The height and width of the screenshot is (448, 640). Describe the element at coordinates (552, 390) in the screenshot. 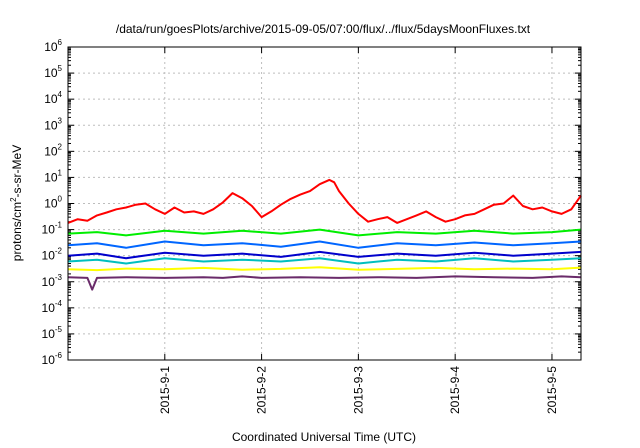

I see `x-tick-label: 2015-9-5` at that location.